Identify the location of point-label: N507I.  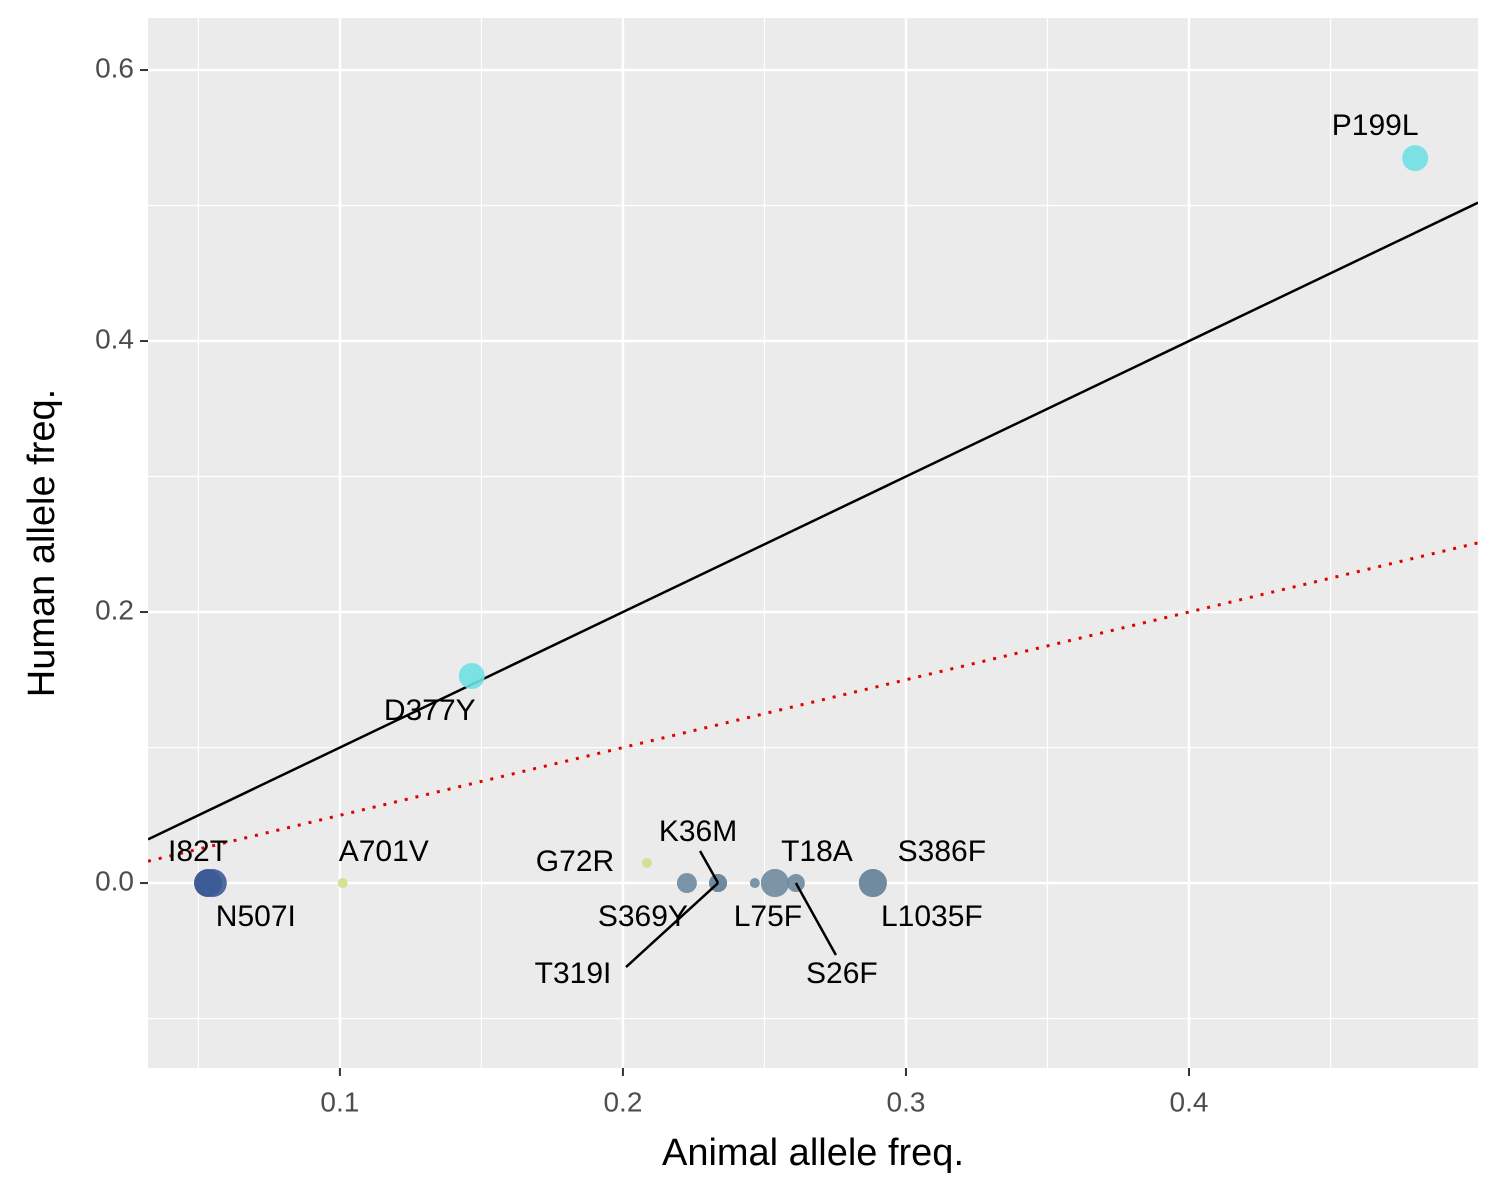
(256, 916).